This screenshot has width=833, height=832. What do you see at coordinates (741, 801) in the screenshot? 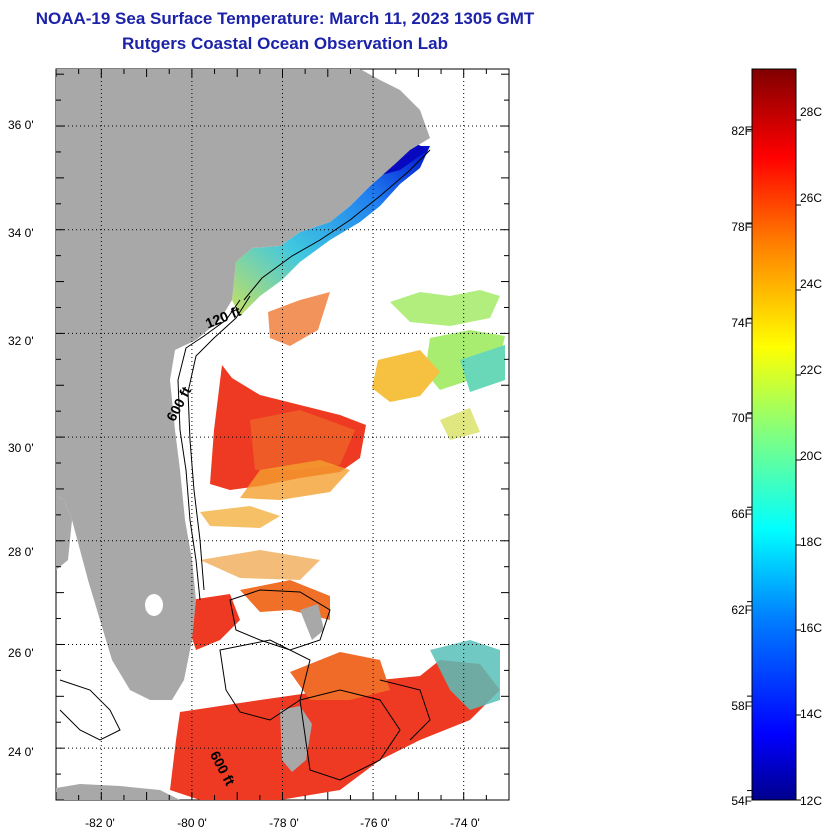
I see `colorbar-f-label: 54F` at bounding box center [741, 801].